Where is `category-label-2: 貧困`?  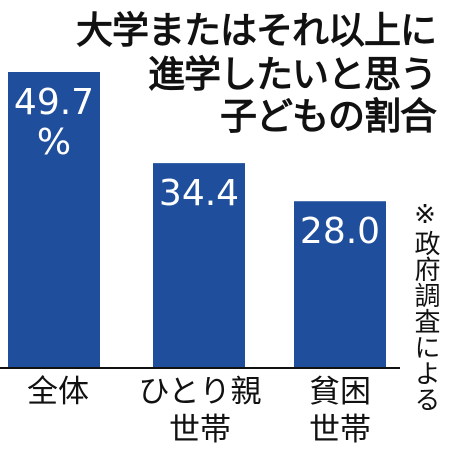 category-label-2: 貧困 is located at coordinates (340, 392).